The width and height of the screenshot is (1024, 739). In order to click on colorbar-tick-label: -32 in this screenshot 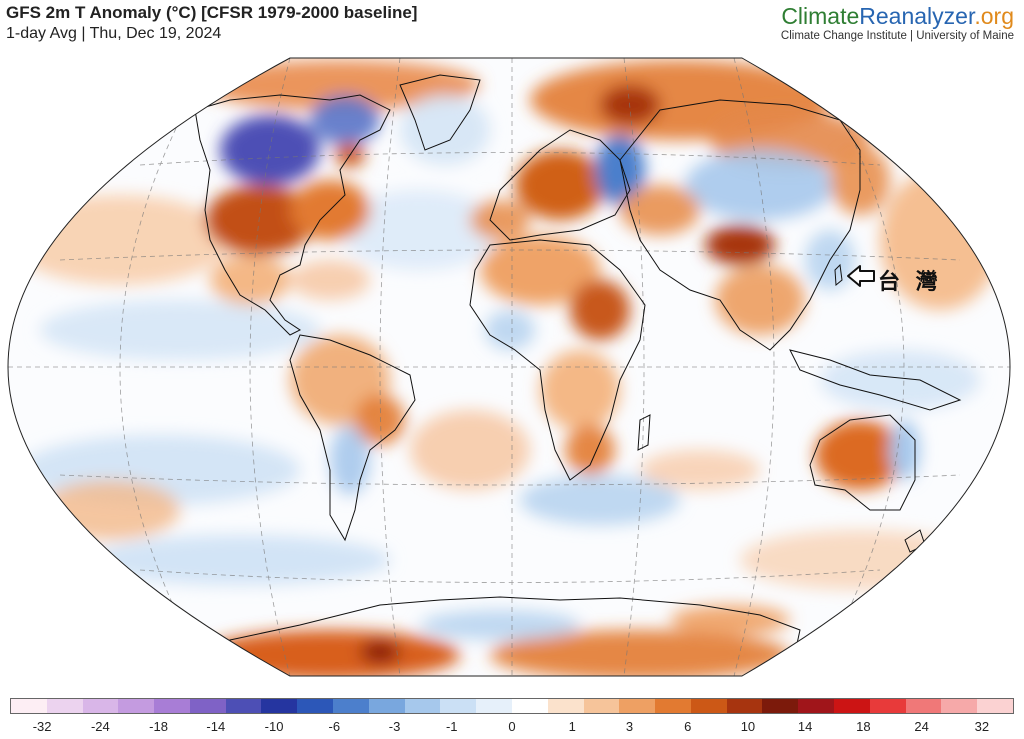, I will do `click(42, 726)`.